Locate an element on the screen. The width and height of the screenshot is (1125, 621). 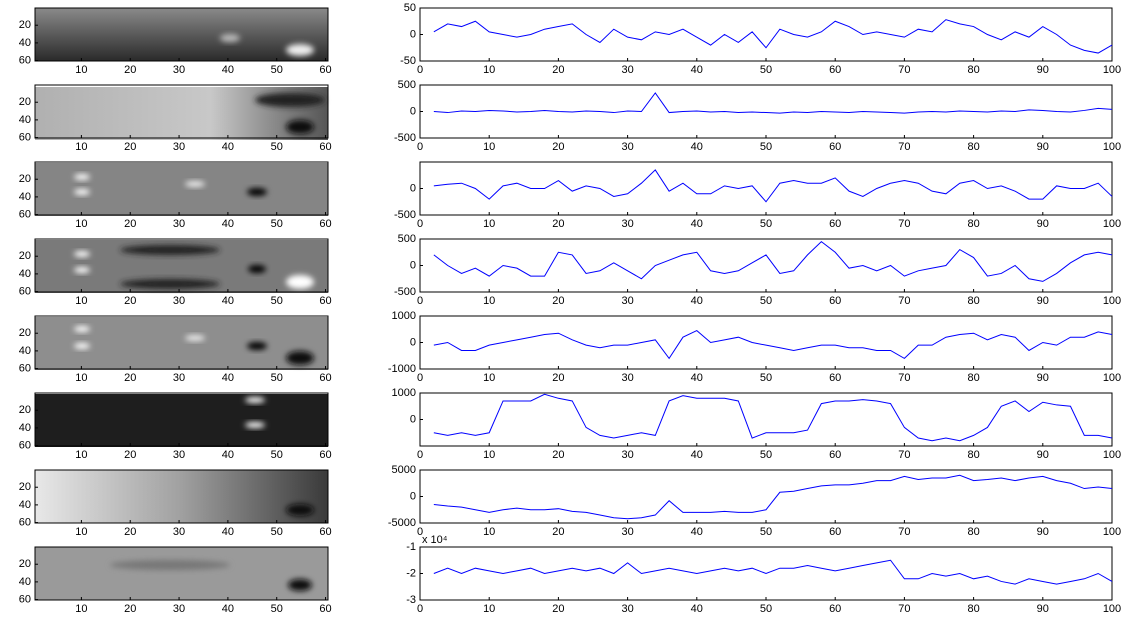
y-tick-label: 40 is located at coordinates (25, 274).